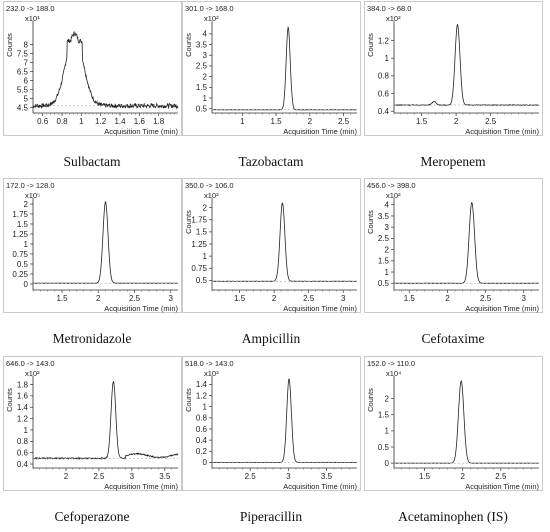 The image size is (550, 532). I want to click on y-tick-label: 0.5, so click(23, 264).